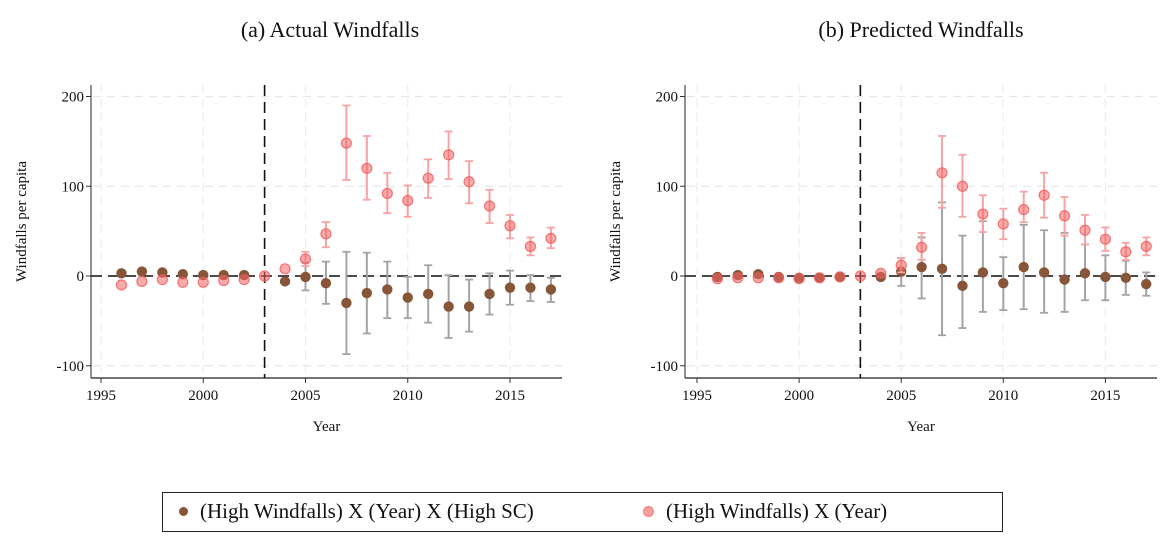  What do you see at coordinates (920, 29) in the screenshot?
I see `chart-title: (b) Predicted Windfalls` at bounding box center [920, 29].